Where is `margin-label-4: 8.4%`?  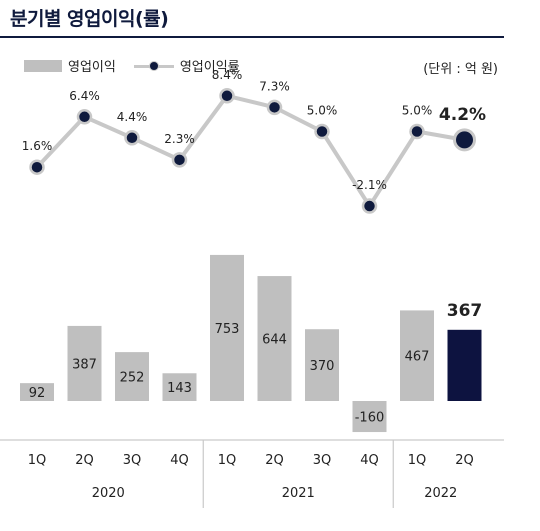
margin-label-4: 8.4% is located at coordinates (227, 75).